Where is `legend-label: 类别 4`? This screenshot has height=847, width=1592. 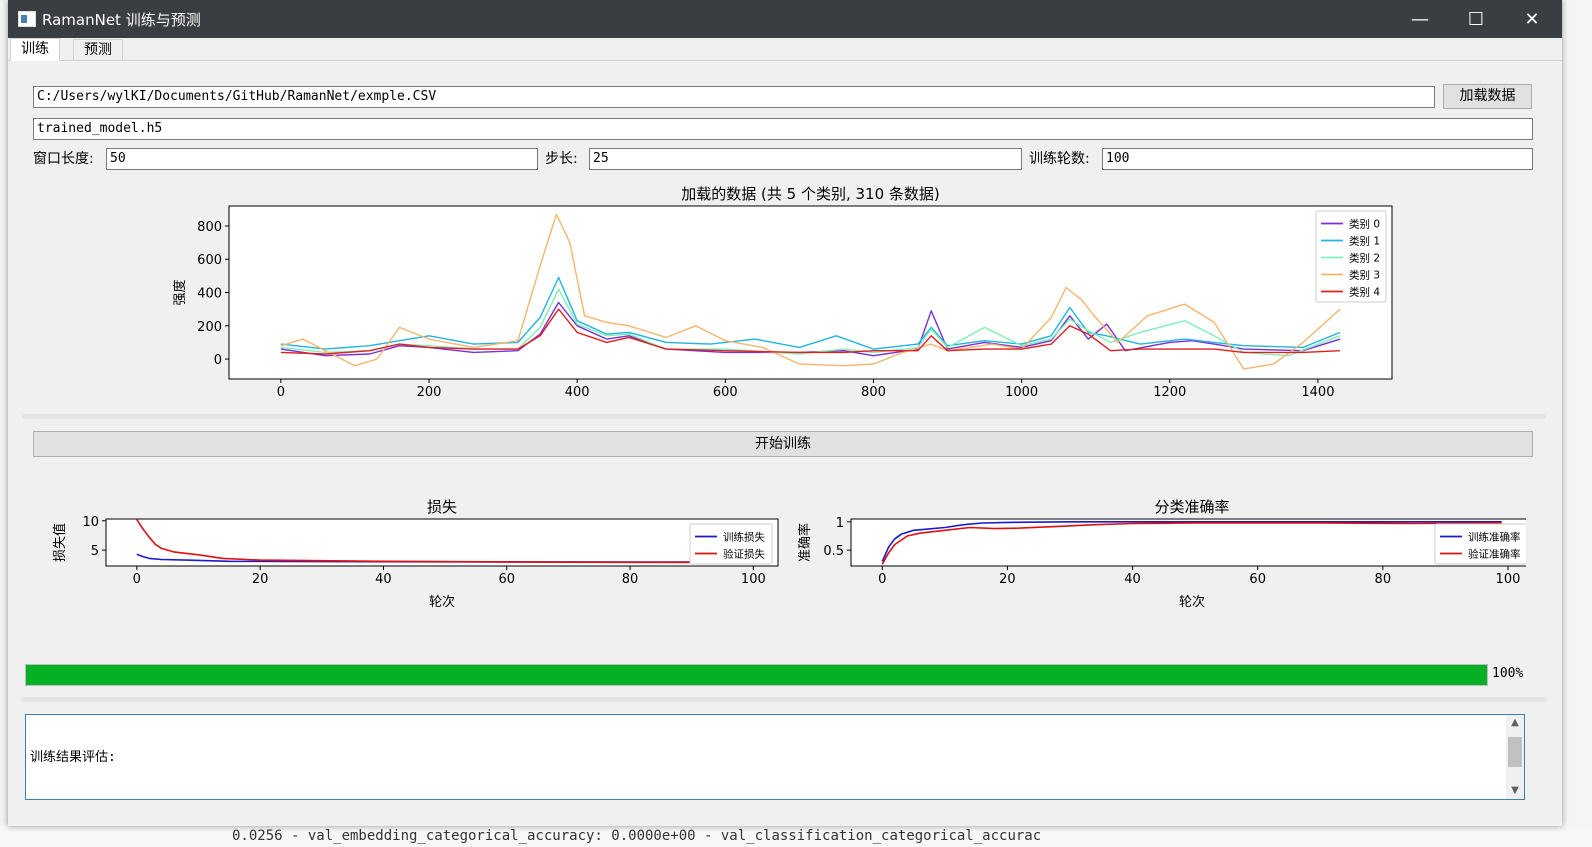
legend-label: 类别 4 is located at coordinates (1364, 292).